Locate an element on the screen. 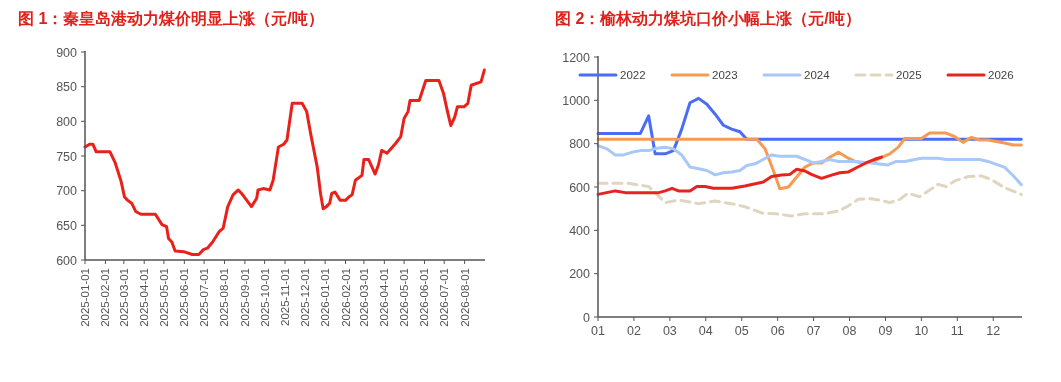 This screenshot has height=382, width=1061. legend-label: 2026 is located at coordinates (1001, 75).